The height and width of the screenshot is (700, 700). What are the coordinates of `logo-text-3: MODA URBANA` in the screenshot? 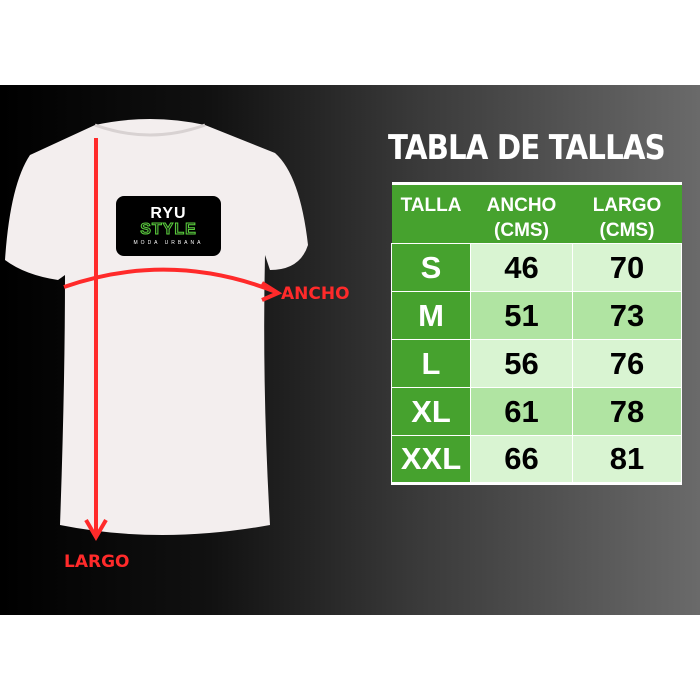 It's located at (168, 243).